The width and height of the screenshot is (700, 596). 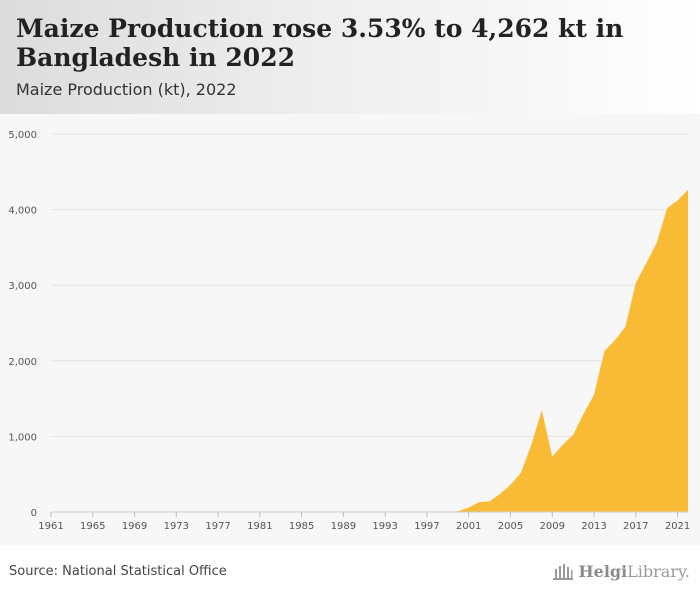 I want to click on x-tick-label: 1989, so click(x=343, y=526).